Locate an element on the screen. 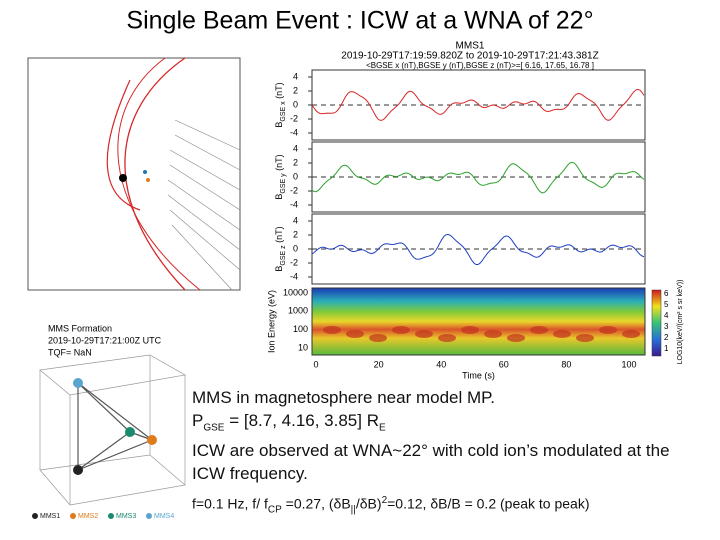  colorbar-tick-label: 6 is located at coordinates (666, 293).